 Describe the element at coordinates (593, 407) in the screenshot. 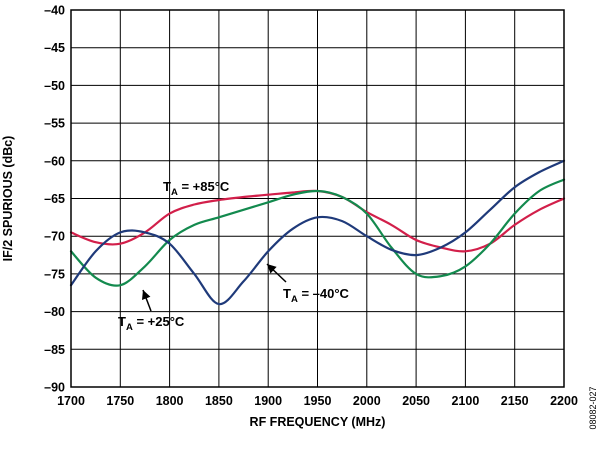

I see `figure-id: 08082-027` at that location.